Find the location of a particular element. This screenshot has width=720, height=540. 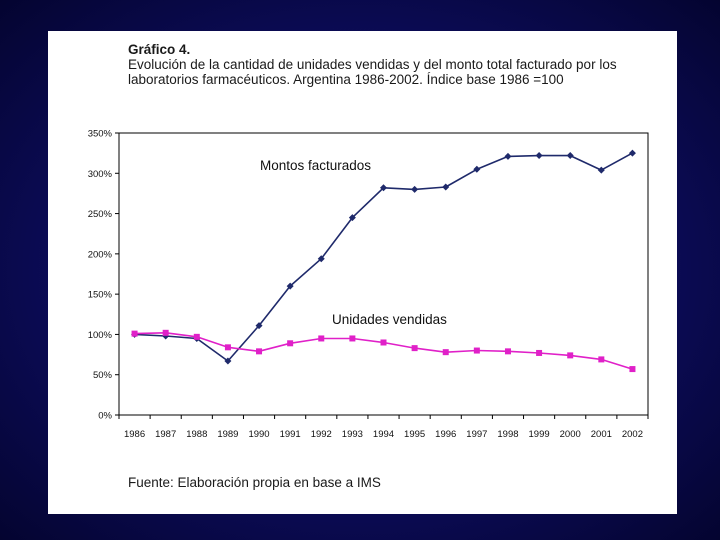

series-annotation-unidades: Unidades vendidas is located at coordinates (389, 319).